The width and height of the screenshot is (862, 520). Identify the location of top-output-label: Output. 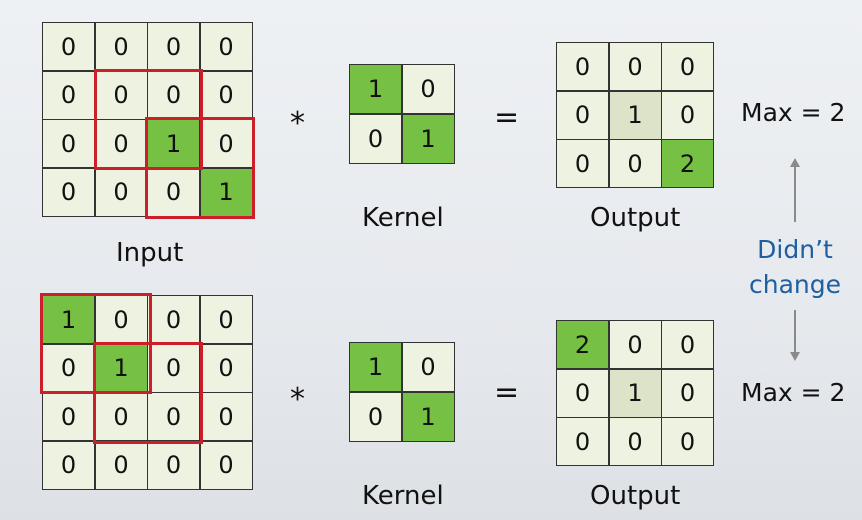
(635, 218).